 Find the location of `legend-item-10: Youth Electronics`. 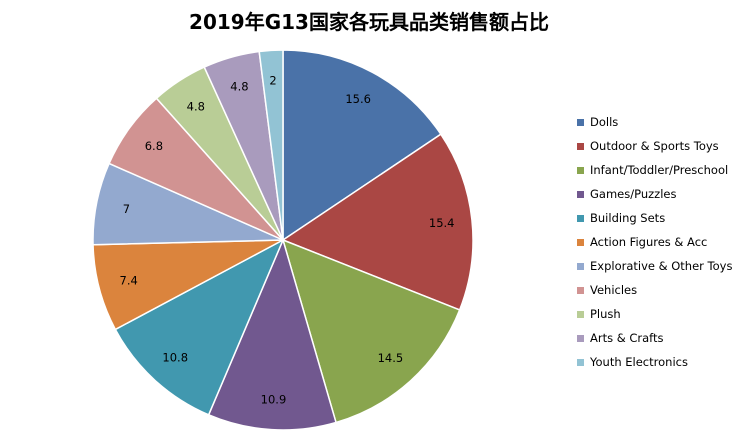

legend-item-10: Youth Electronics is located at coordinates (654, 362).